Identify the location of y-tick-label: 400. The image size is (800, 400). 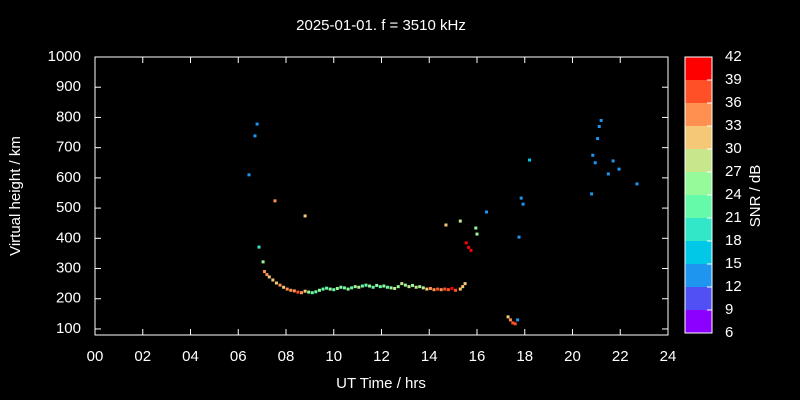
(68, 237).